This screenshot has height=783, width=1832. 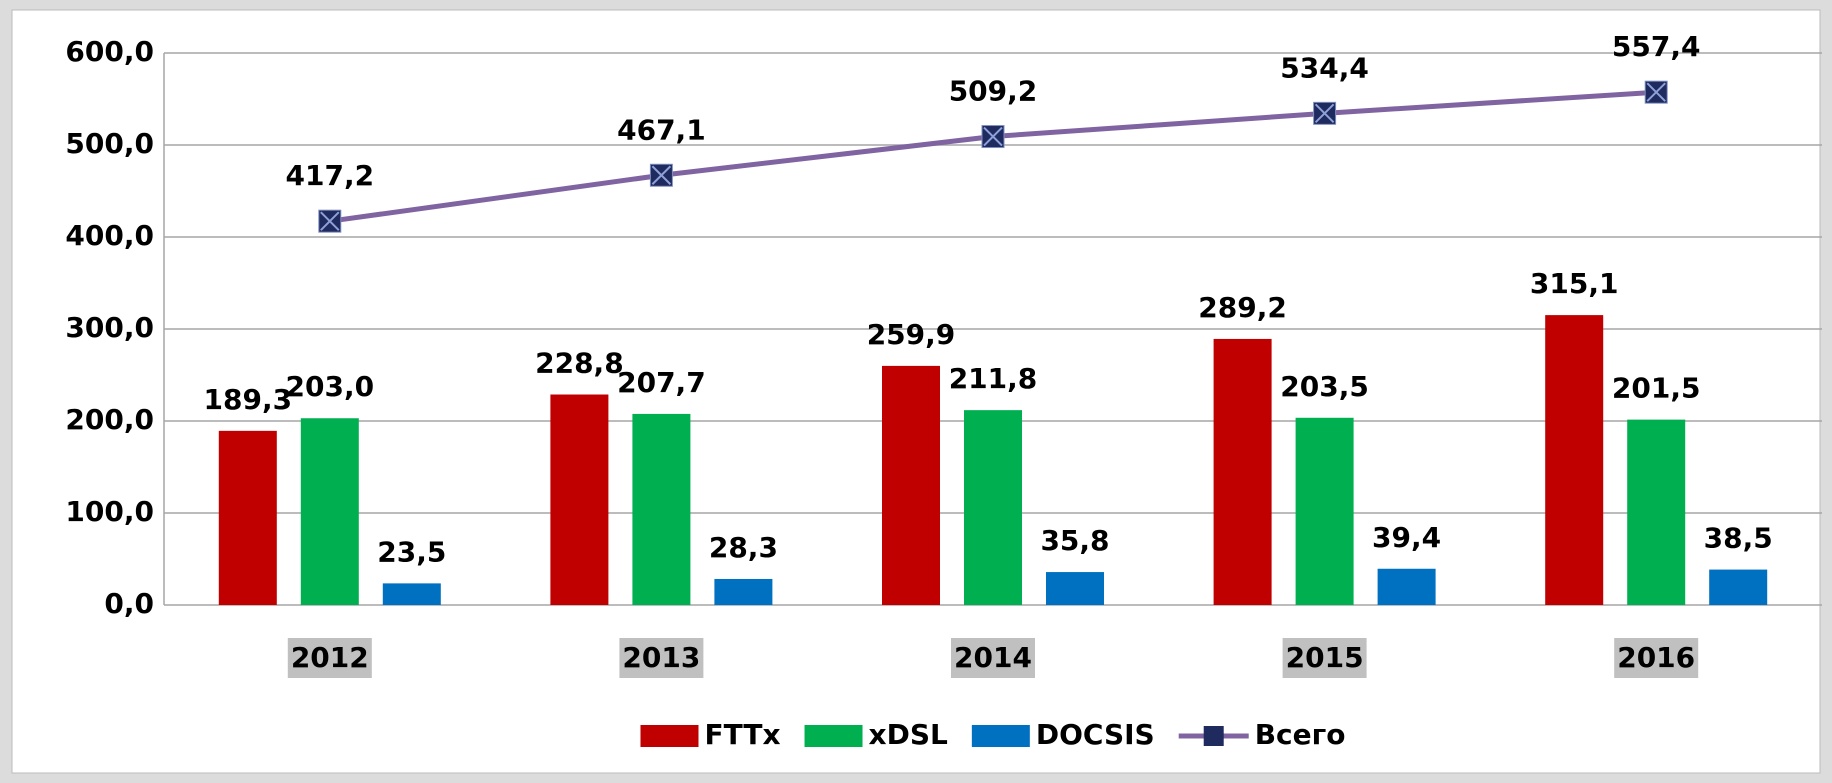 What do you see at coordinates (579, 363) in the screenshot?
I see `data-label: 228,8` at bounding box center [579, 363].